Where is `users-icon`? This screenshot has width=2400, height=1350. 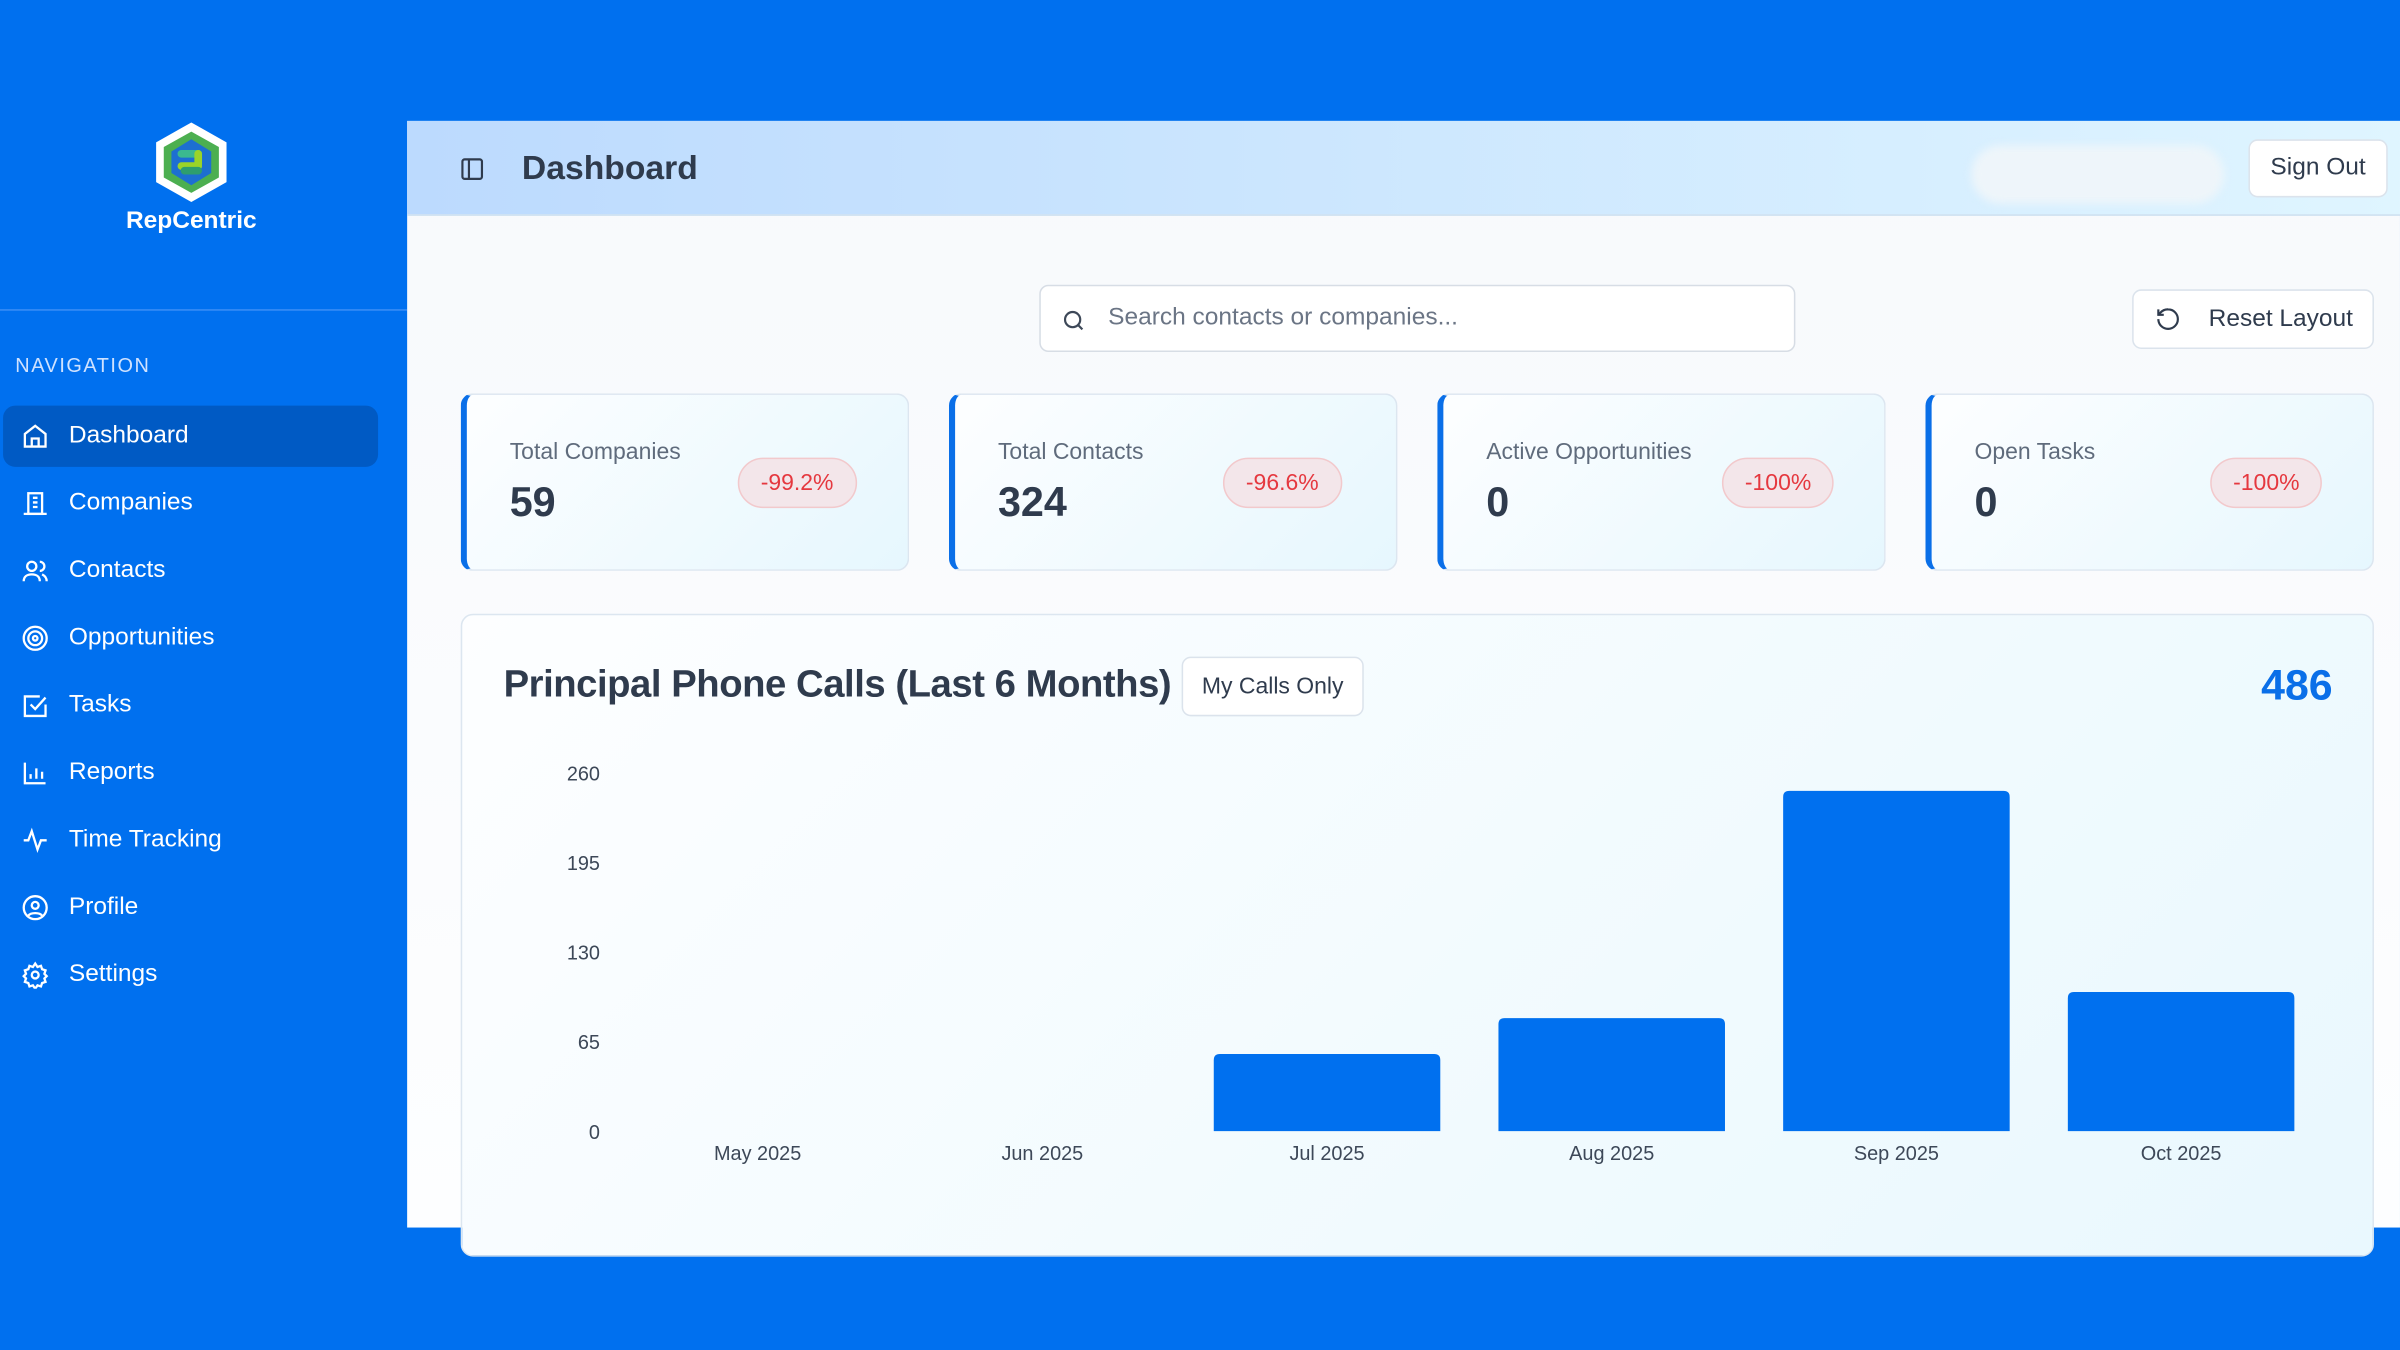
users-icon is located at coordinates (35, 571).